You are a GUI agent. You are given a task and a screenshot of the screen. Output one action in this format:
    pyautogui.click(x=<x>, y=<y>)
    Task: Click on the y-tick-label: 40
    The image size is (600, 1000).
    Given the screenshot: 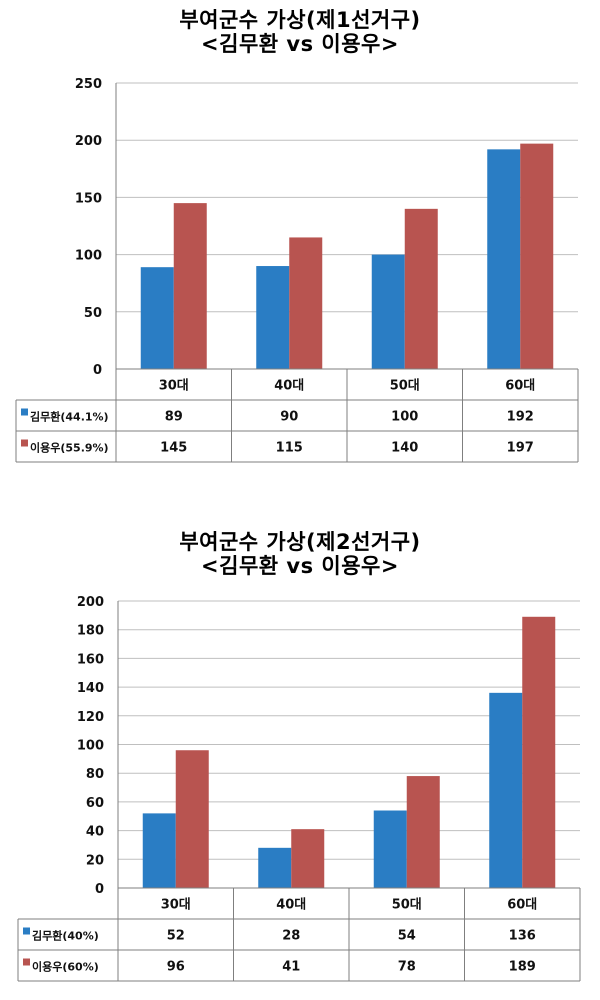 What is the action you would take?
    pyautogui.click(x=95, y=832)
    